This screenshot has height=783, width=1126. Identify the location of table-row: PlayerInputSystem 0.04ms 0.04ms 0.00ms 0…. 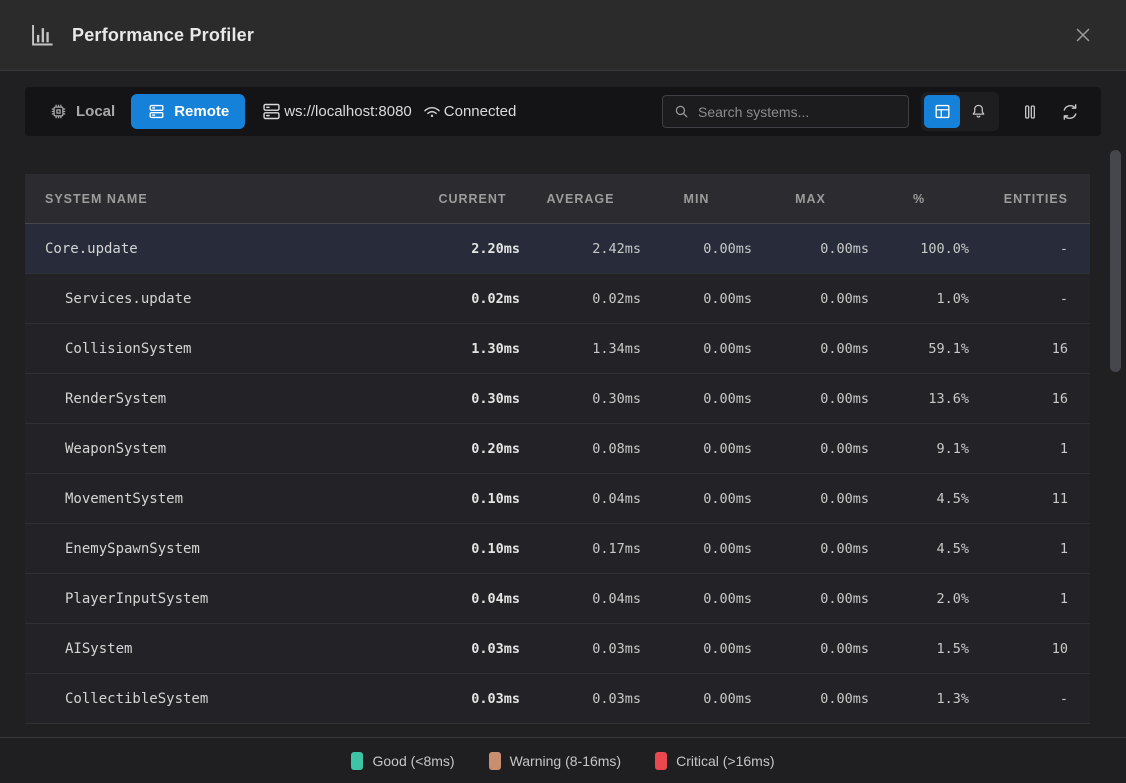
(557, 599).